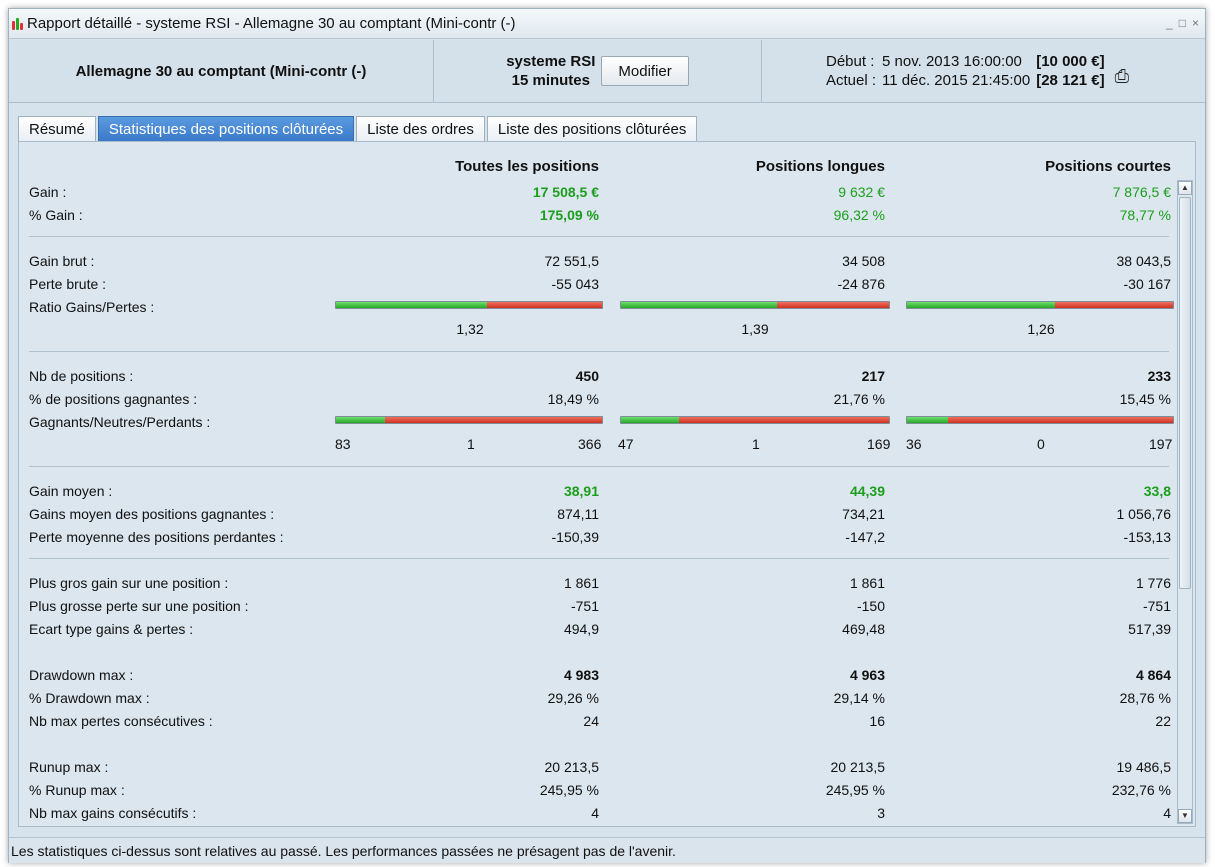 The image size is (1215, 867). I want to click on stat-value-all: 20 213,5, so click(572, 767).